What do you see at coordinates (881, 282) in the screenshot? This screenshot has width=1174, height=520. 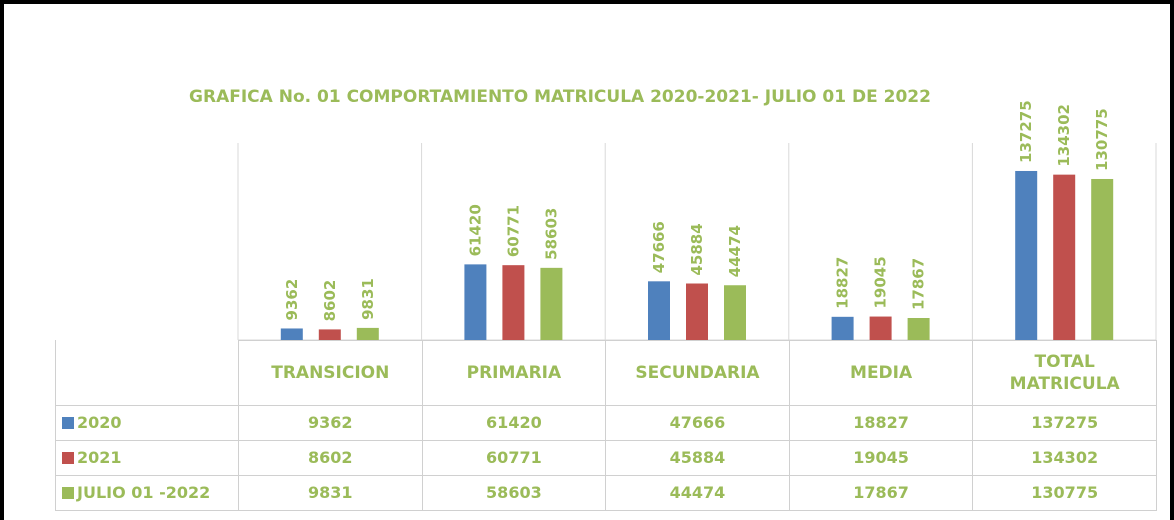 I see `data-label: 19045` at bounding box center [881, 282].